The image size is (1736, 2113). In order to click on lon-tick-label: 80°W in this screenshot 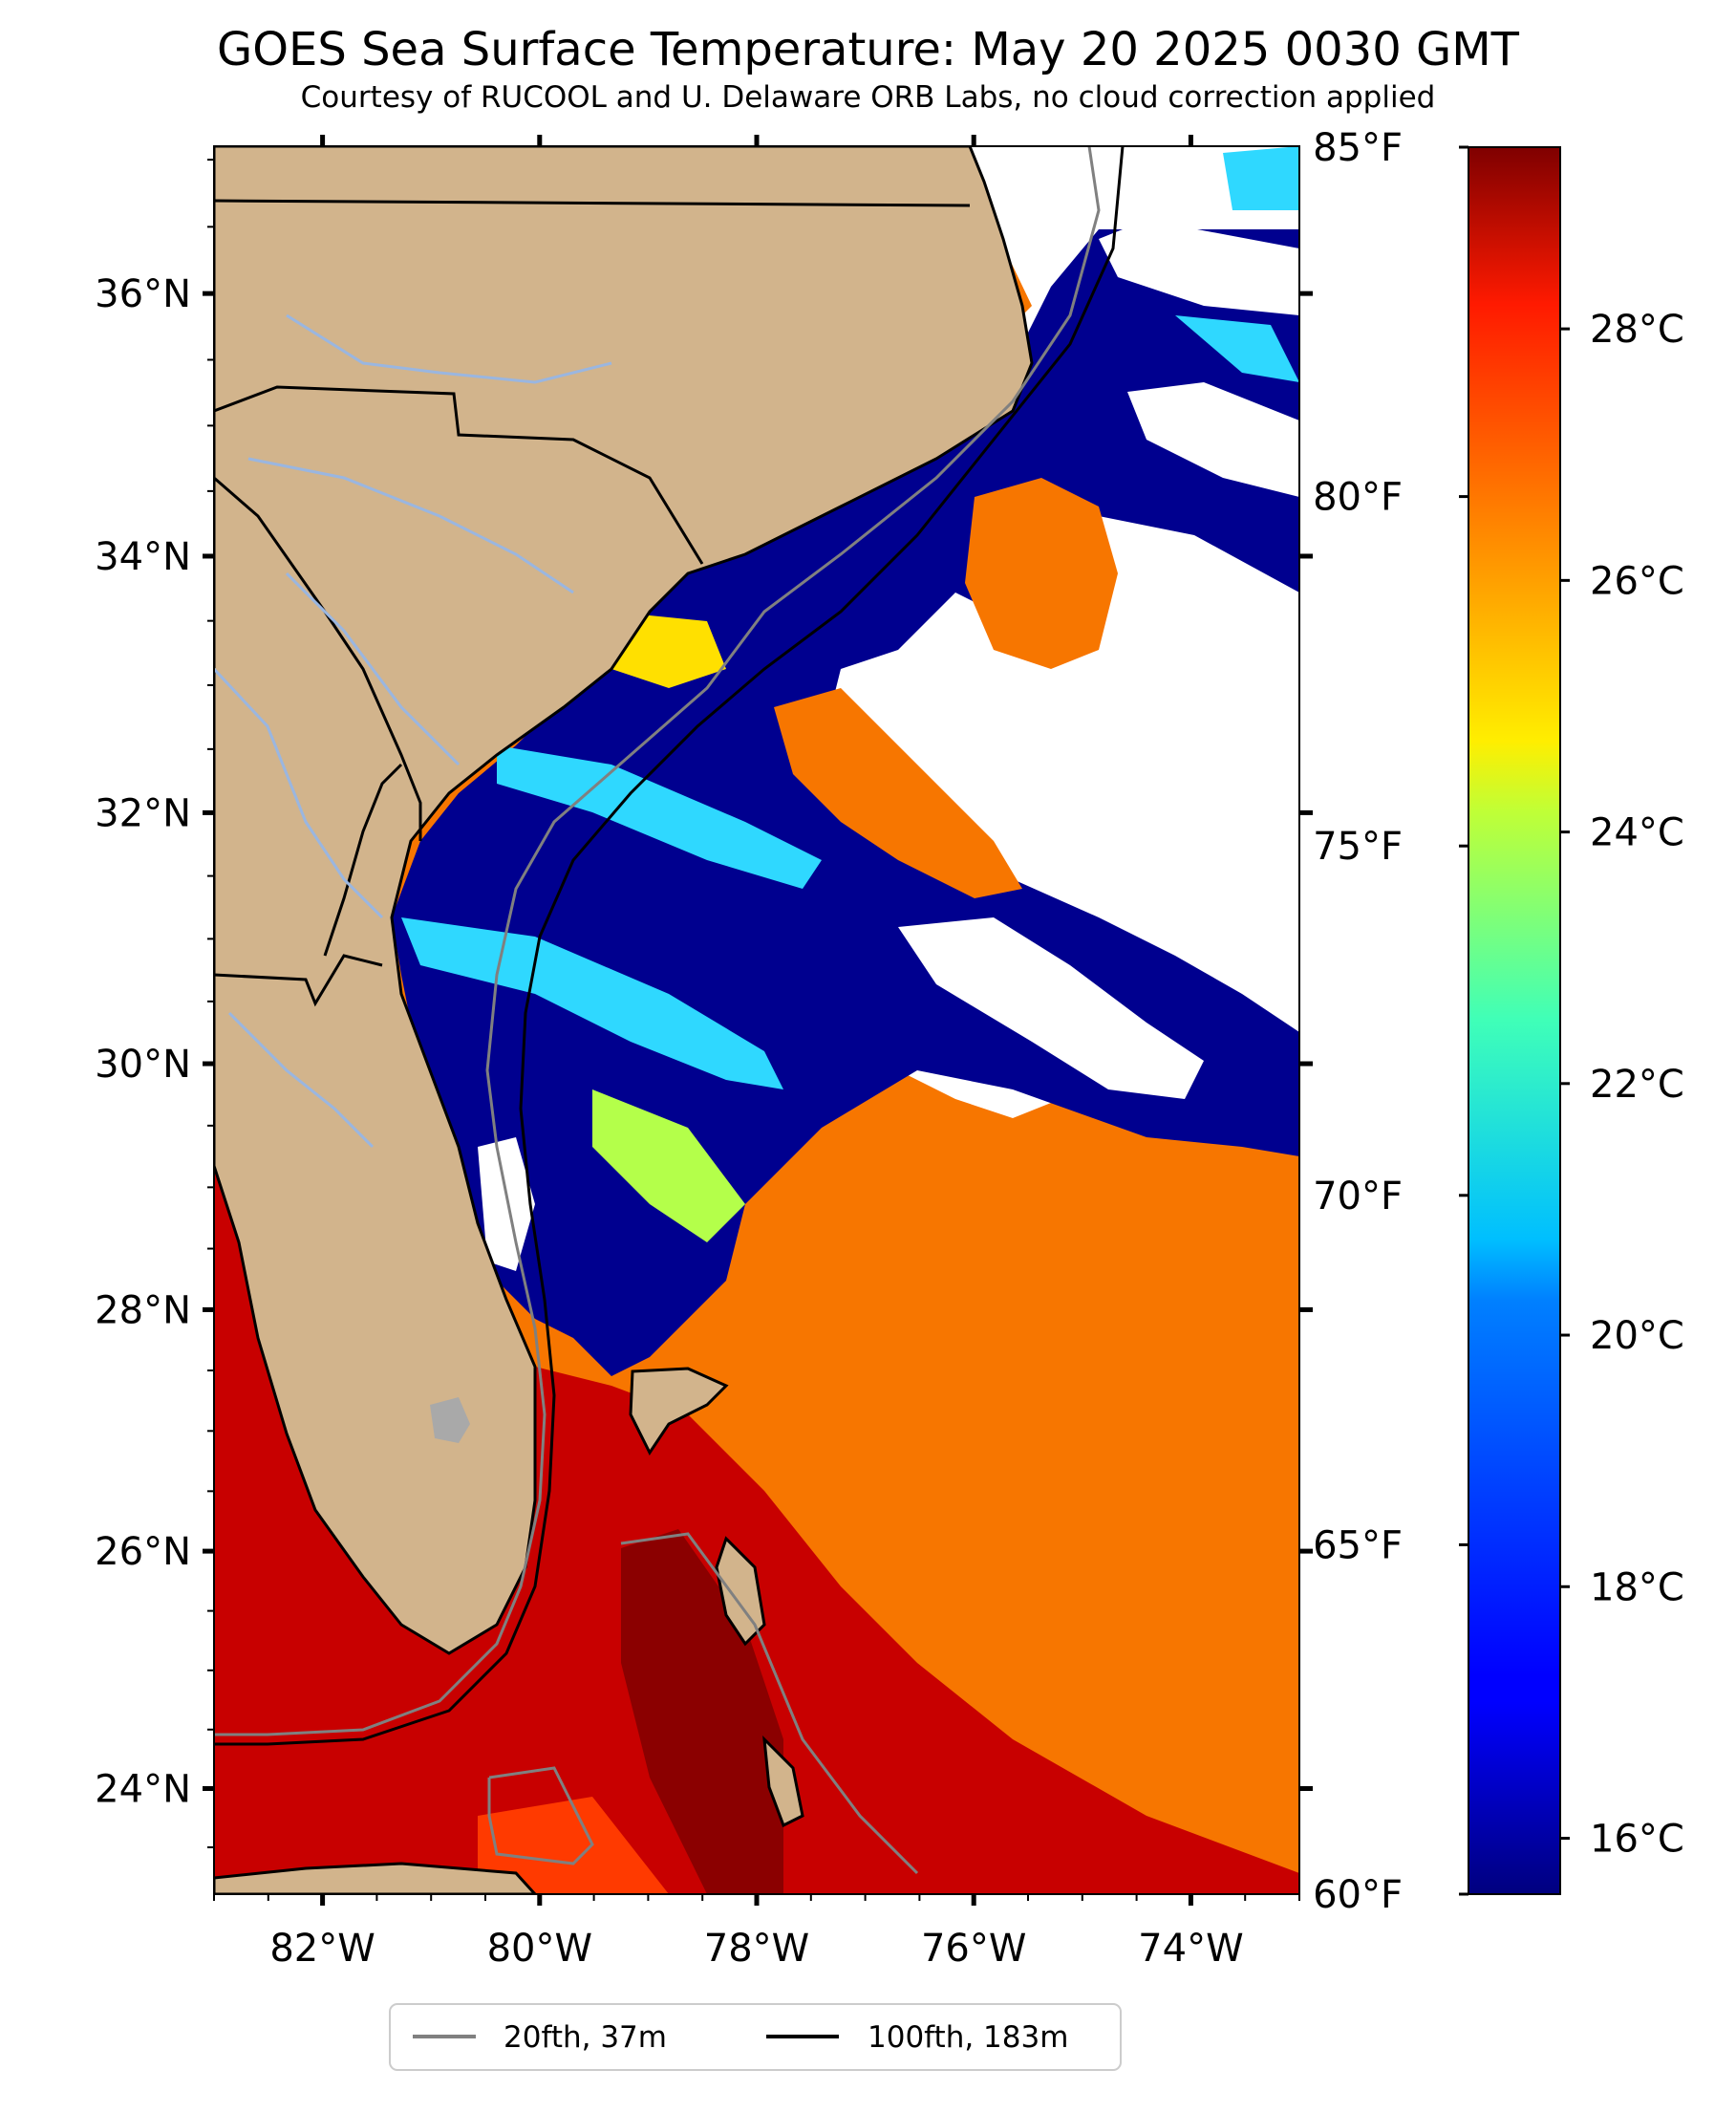, I will do `click(539, 1949)`.